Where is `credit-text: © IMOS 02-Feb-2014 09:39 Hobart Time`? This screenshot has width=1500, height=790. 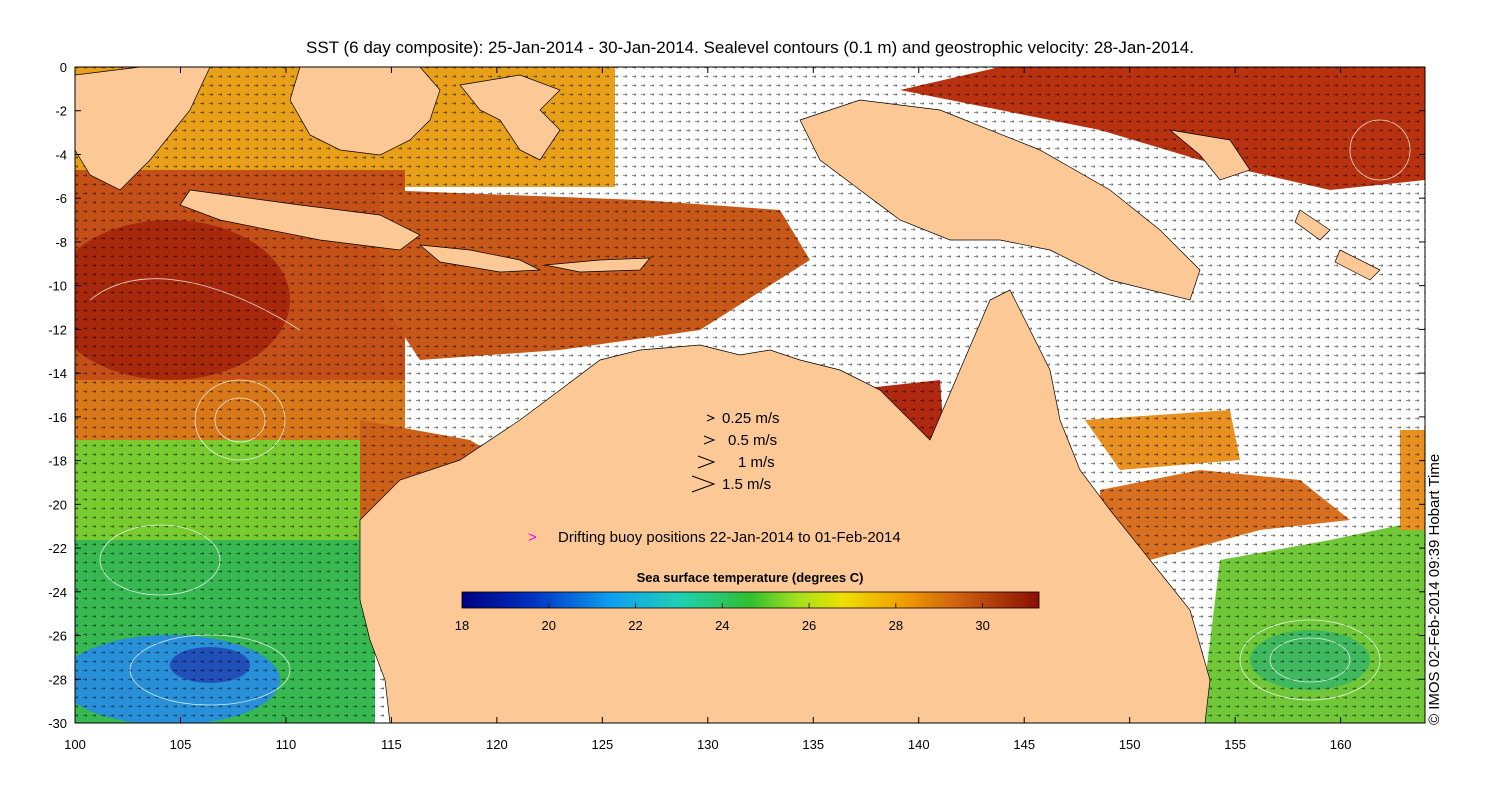 credit-text: © IMOS 02-Feb-2014 09:39 Hobart Time is located at coordinates (1434, 589).